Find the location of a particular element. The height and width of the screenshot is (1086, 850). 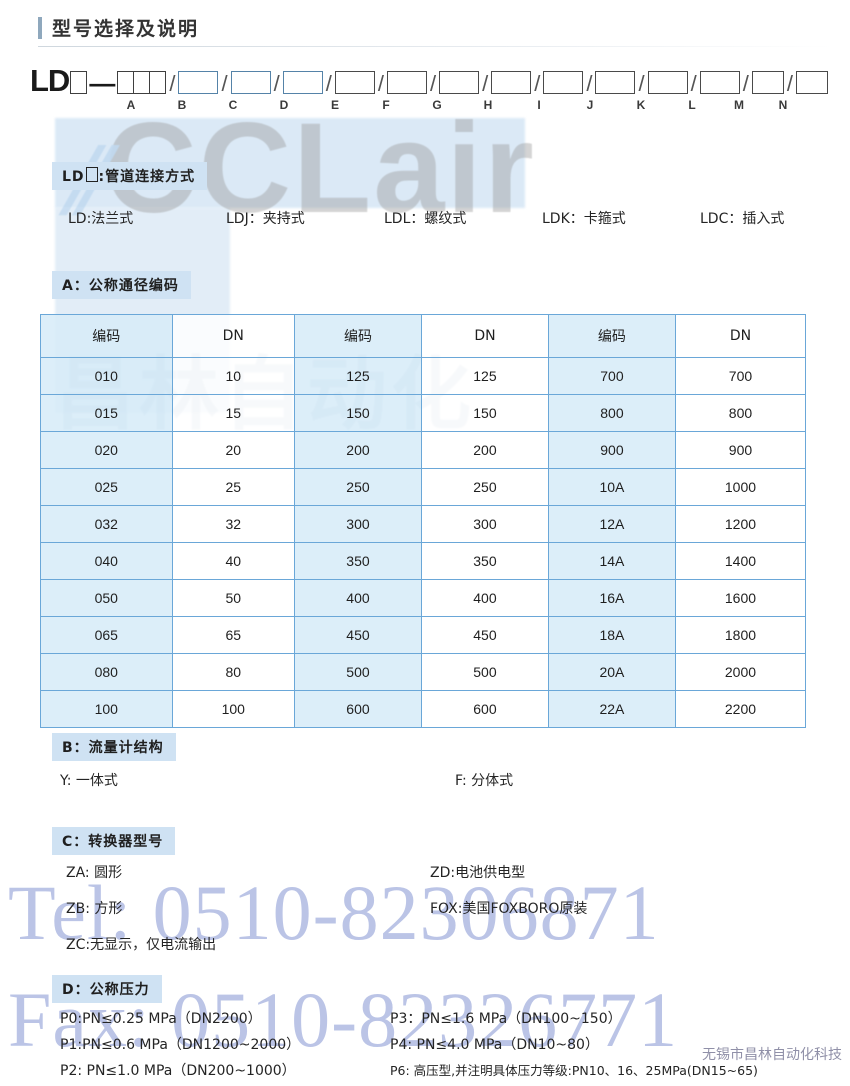

table-cell-dn: 600 is located at coordinates (484, 709).